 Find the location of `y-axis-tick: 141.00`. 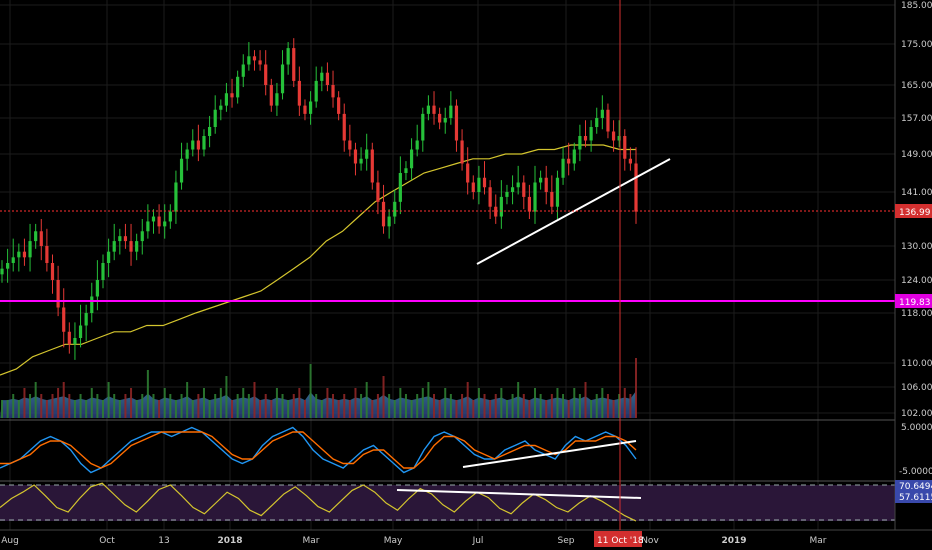

y-axis-tick: 141.00 is located at coordinates (916, 193).